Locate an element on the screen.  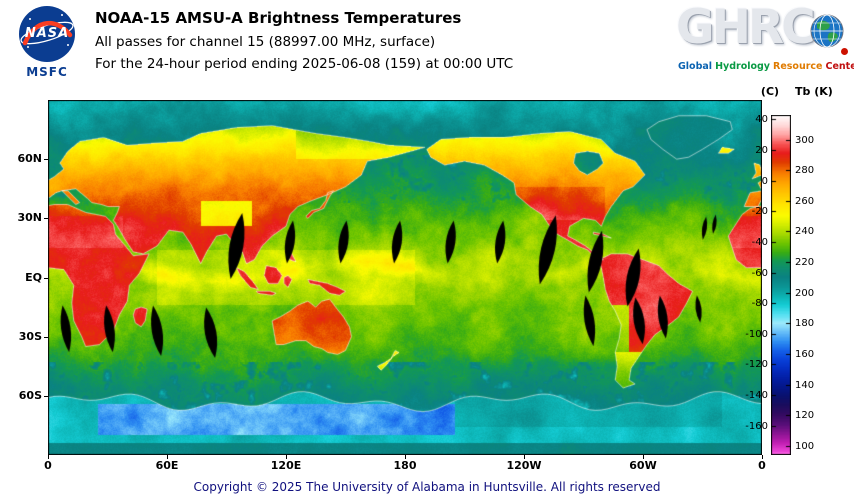
colorbar-kelvin-label: 240 is located at coordinates (805, 232).